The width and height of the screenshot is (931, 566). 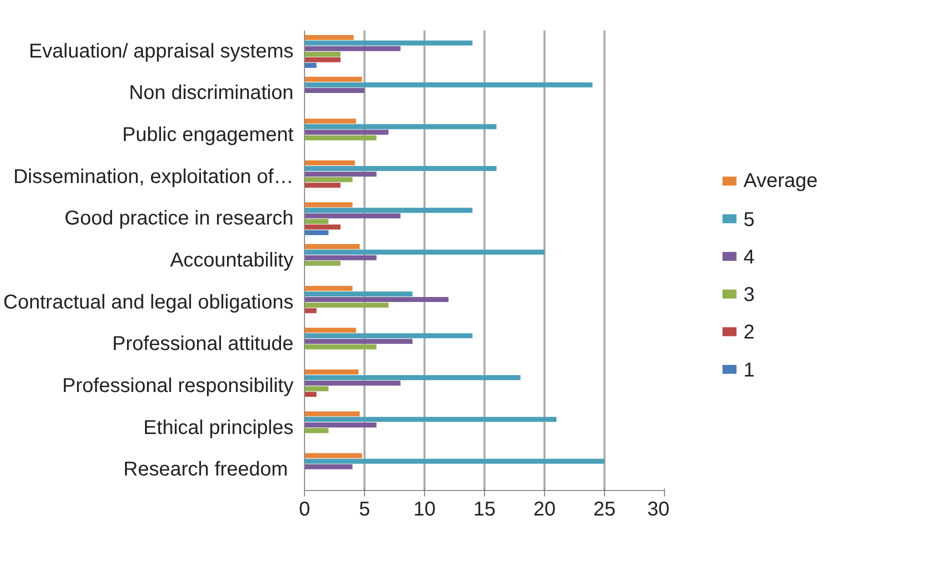 I want to click on x-tick-label: 25, so click(x=604, y=509).